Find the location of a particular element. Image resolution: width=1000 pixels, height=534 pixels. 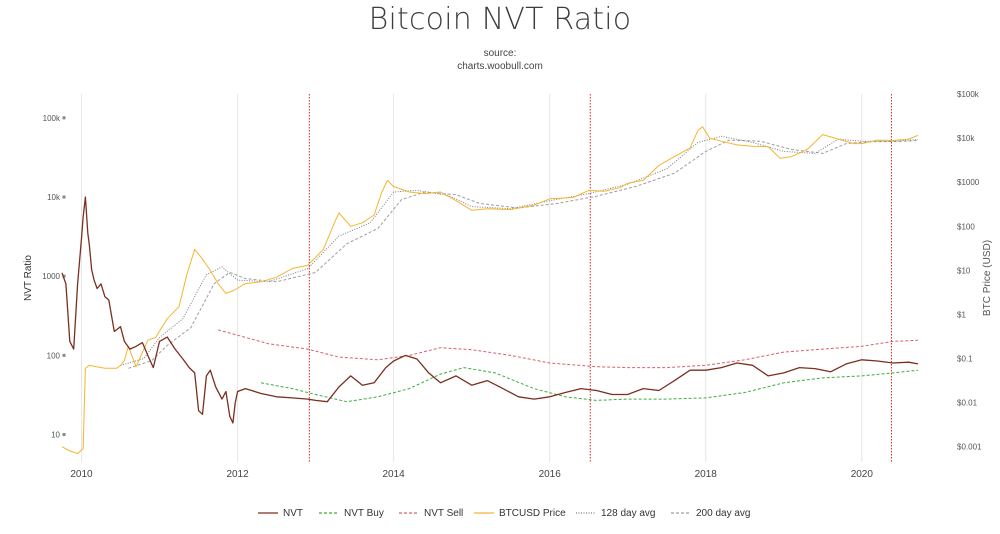

y-tick-label: 100 is located at coordinates (54, 355).